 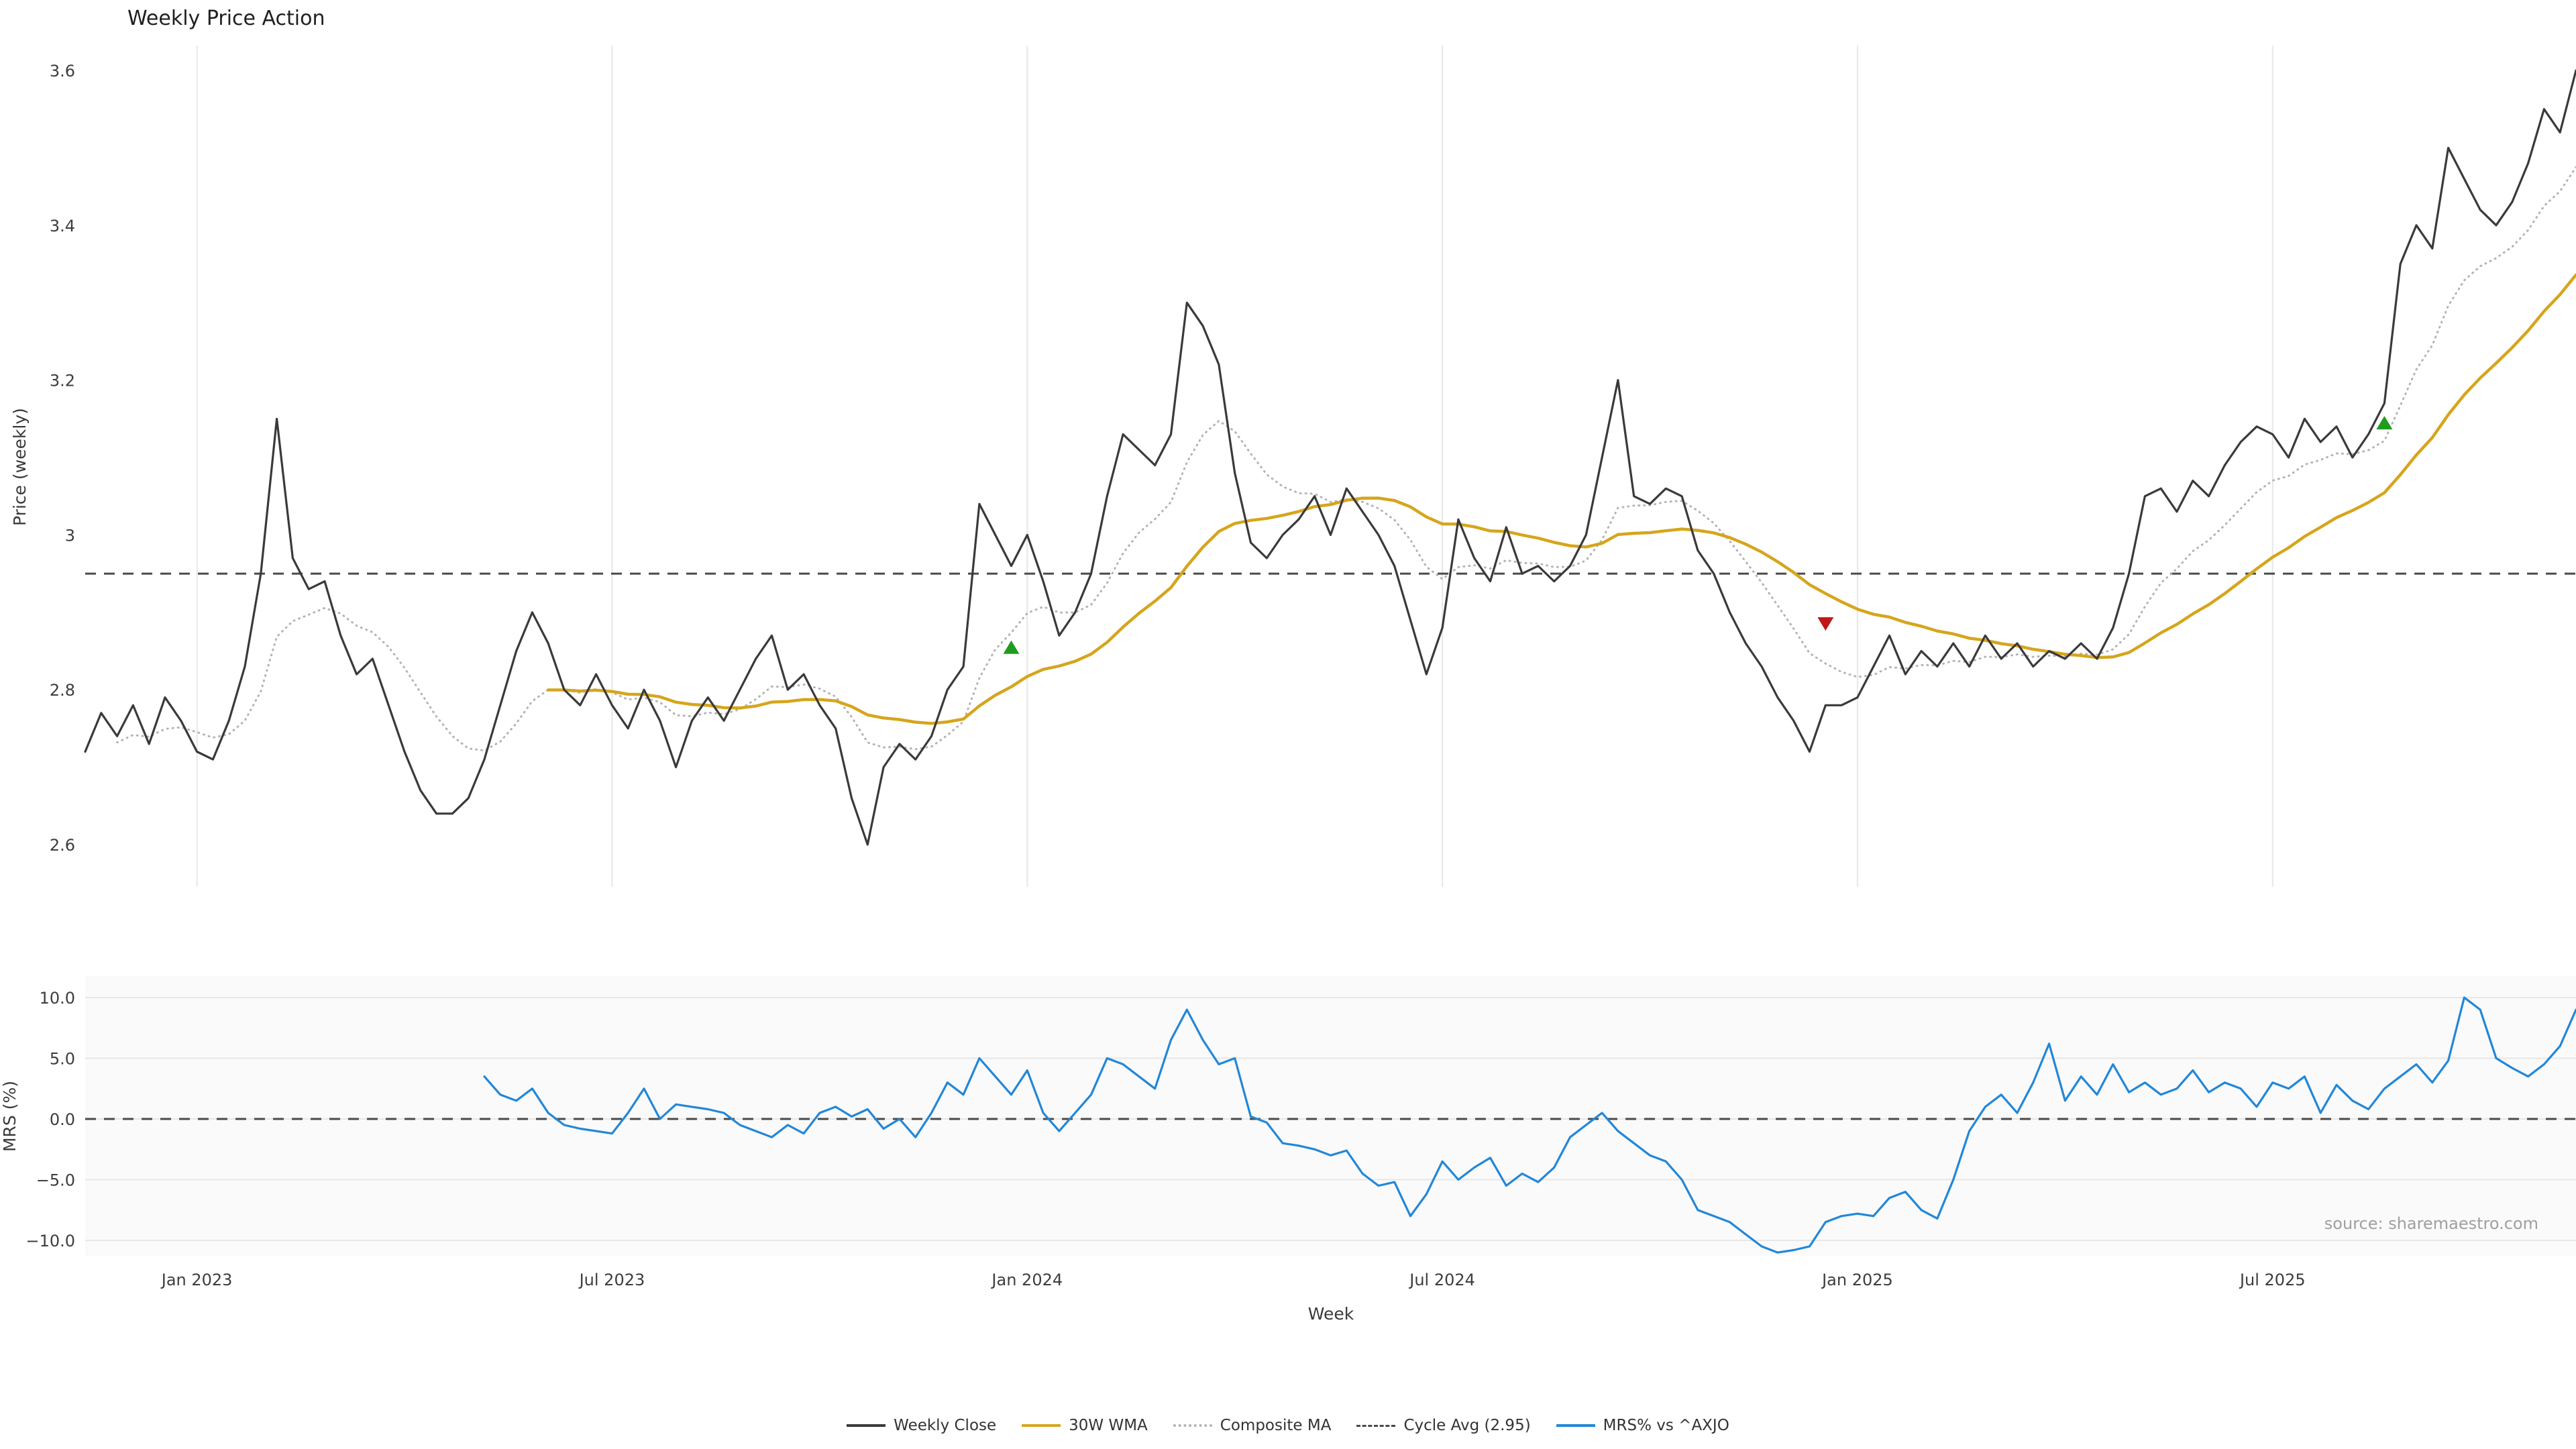 What do you see at coordinates (1330, 1314) in the screenshot?
I see `x-axis-label: Week` at bounding box center [1330, 1314].